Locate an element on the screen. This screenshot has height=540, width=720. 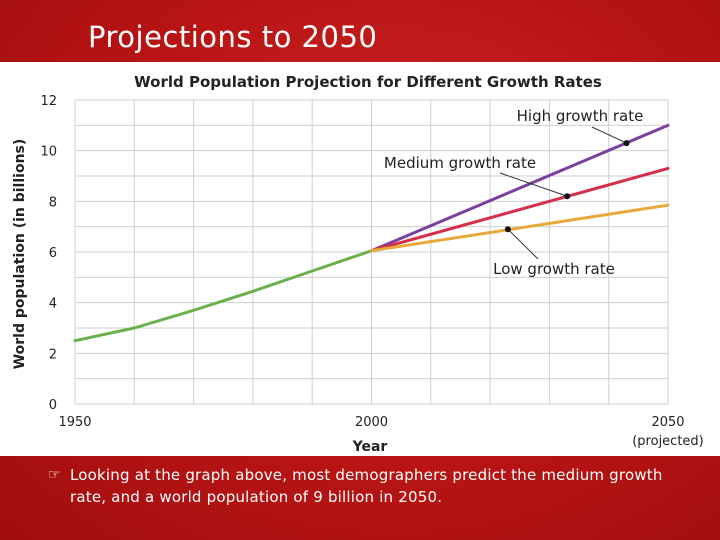
slide-title: Projections to 2050 is located at coordinates (233, 37).